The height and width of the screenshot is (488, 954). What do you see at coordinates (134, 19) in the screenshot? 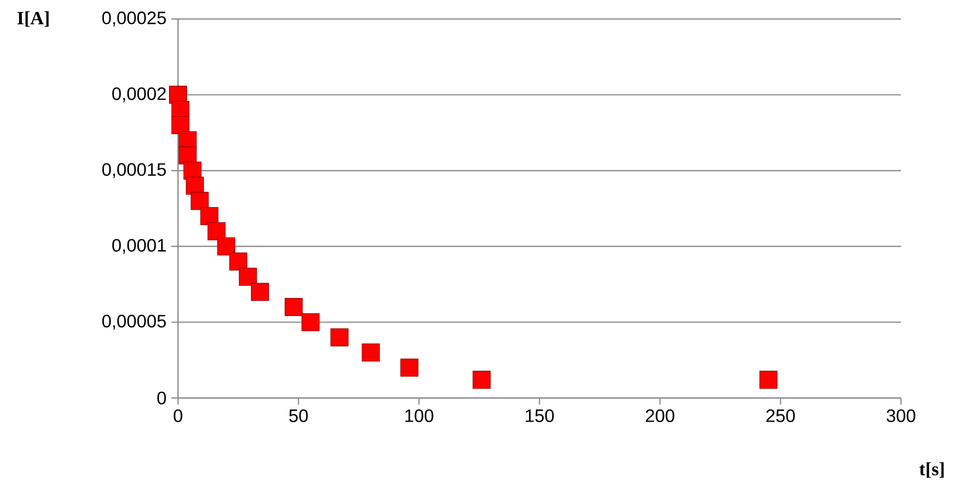
I see `y-tick-label: 0,00025` at bounding box center [134, 19].